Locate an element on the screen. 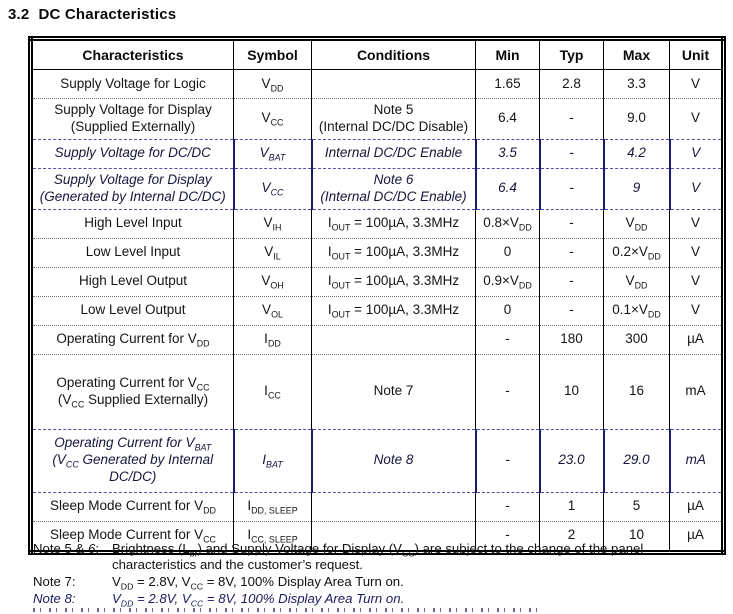  cell-characteristics: High Level Input is located at coordinates (132, 223).